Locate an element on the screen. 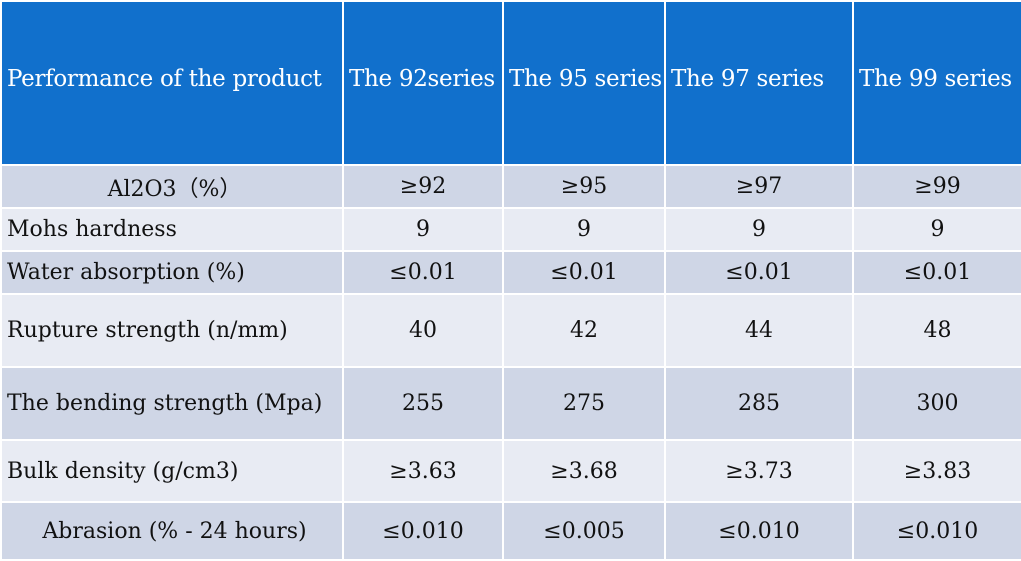 Image resolution: width=1021 pixels, height=561 pixels. cell-value: 44 is located at coordinates (759, 330).